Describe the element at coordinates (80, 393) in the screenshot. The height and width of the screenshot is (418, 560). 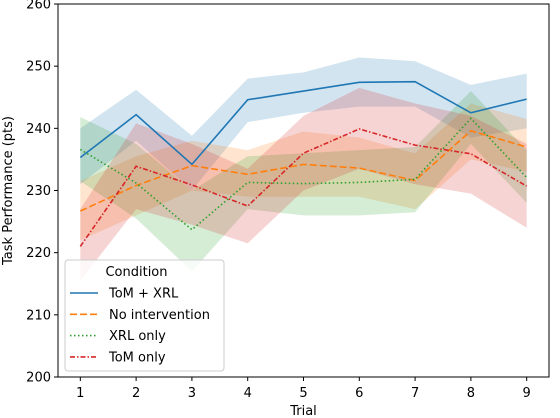
I see `x-tick-label: 1` at that location.